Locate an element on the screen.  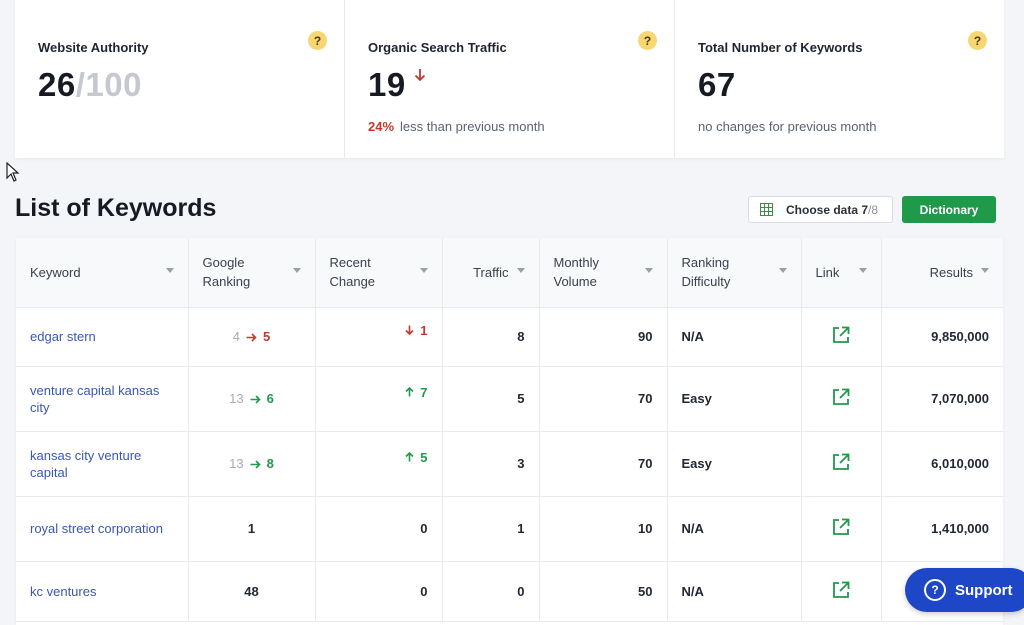
table-row: kc ventures 48 0 0 50 N/A is located at coordinates (509, 591).